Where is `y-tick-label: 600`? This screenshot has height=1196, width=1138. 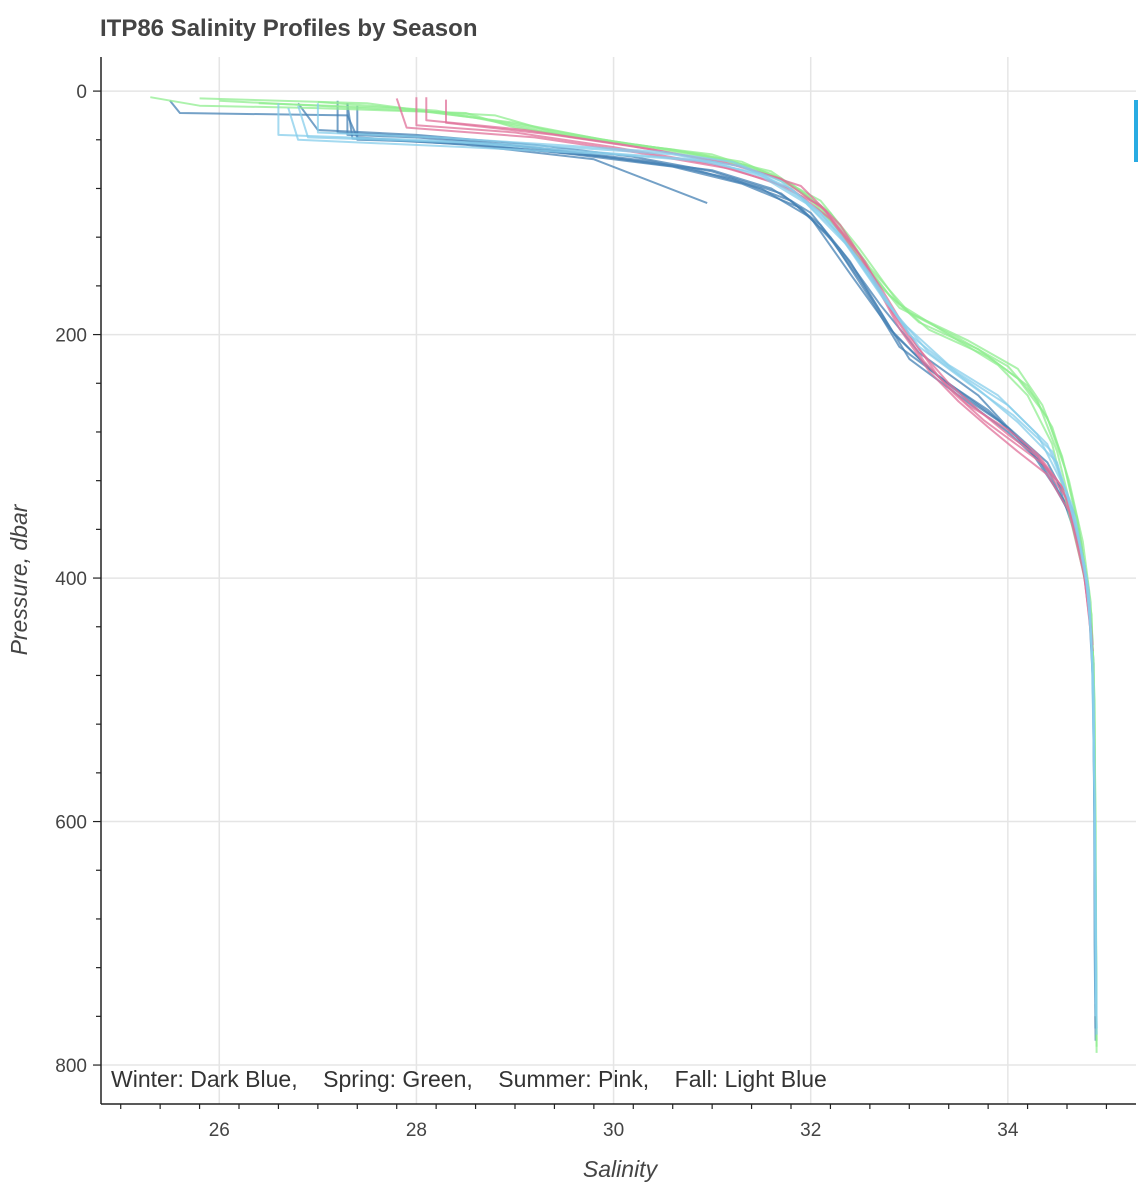
y-tick-label: 600 is located at coordinates (71, 823).